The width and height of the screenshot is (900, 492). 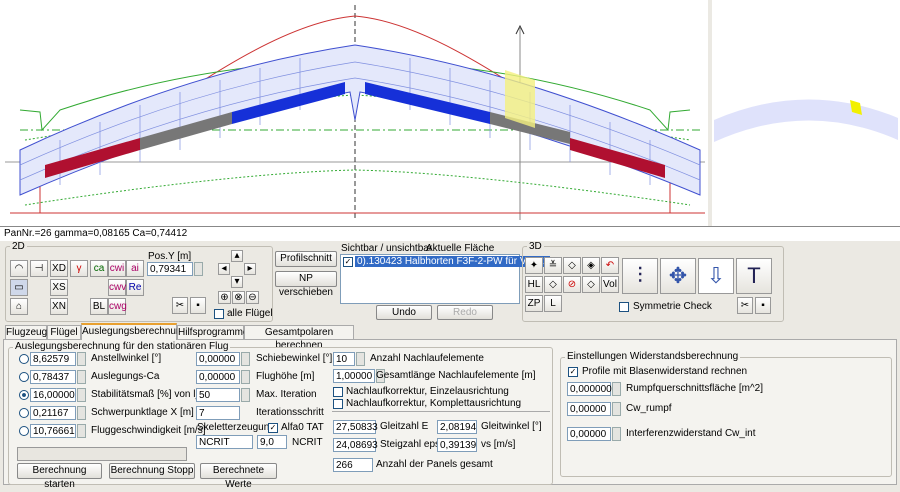 I want to click on toggle-button: HL, so click(x=534, y=284).